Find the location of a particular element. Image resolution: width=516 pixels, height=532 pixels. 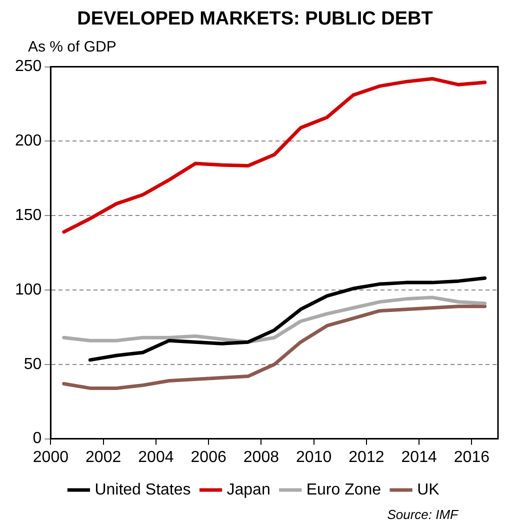

y-tick-label: 50 is located at coordinates (33, 364).